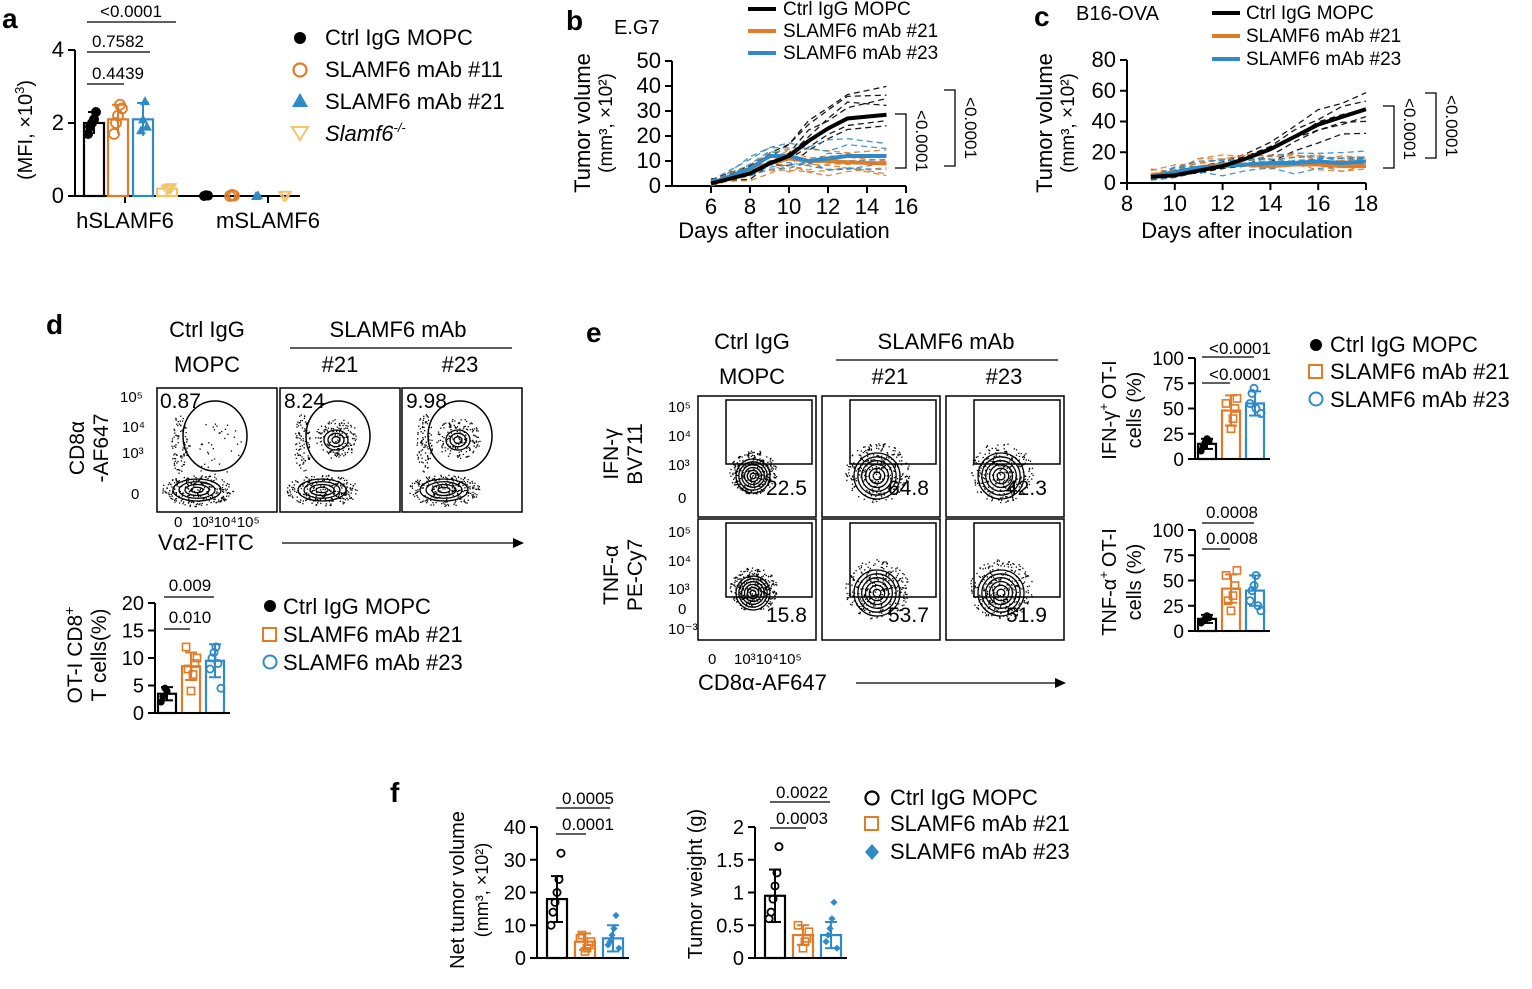 This screenshot has width=1532, height=989. Describe the element at coordinates (802, 792) in the screenshot. I see `f-wt-pval-23: 0.0022` at that location.